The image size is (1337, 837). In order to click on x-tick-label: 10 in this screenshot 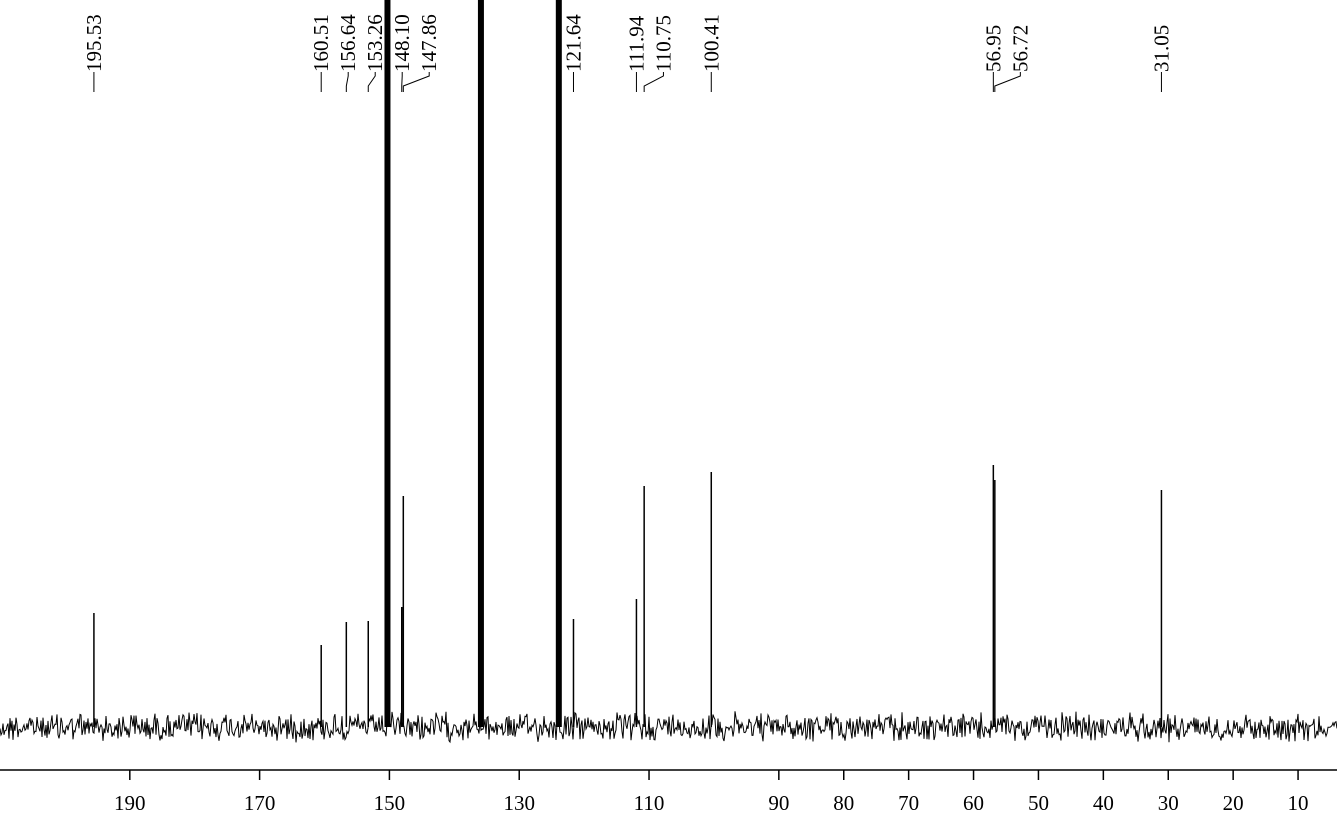, I will do `click(1298, 803)`.